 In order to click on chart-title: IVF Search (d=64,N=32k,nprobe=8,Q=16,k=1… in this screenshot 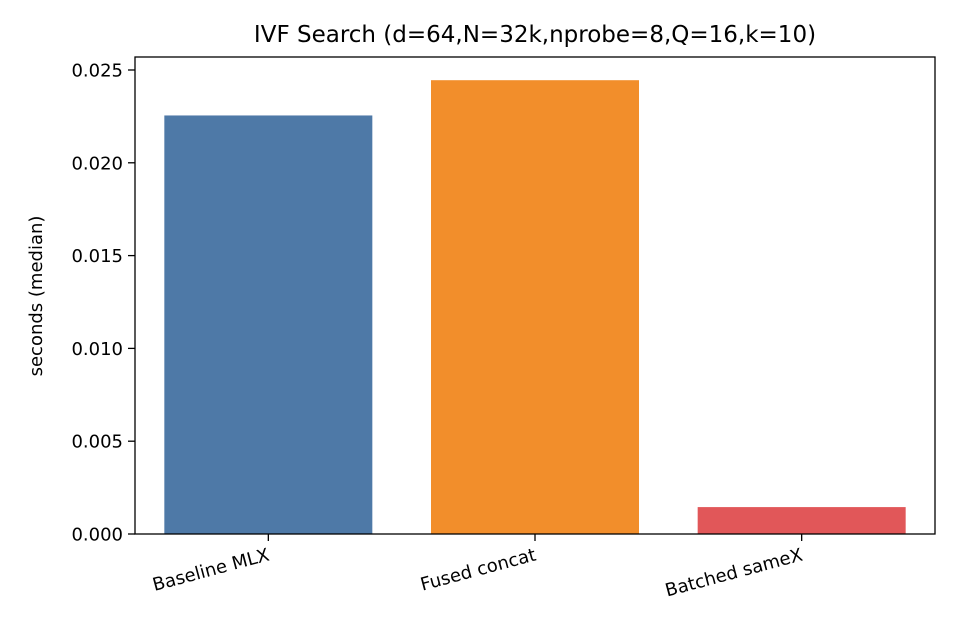, I will do `click(535, 35)`.